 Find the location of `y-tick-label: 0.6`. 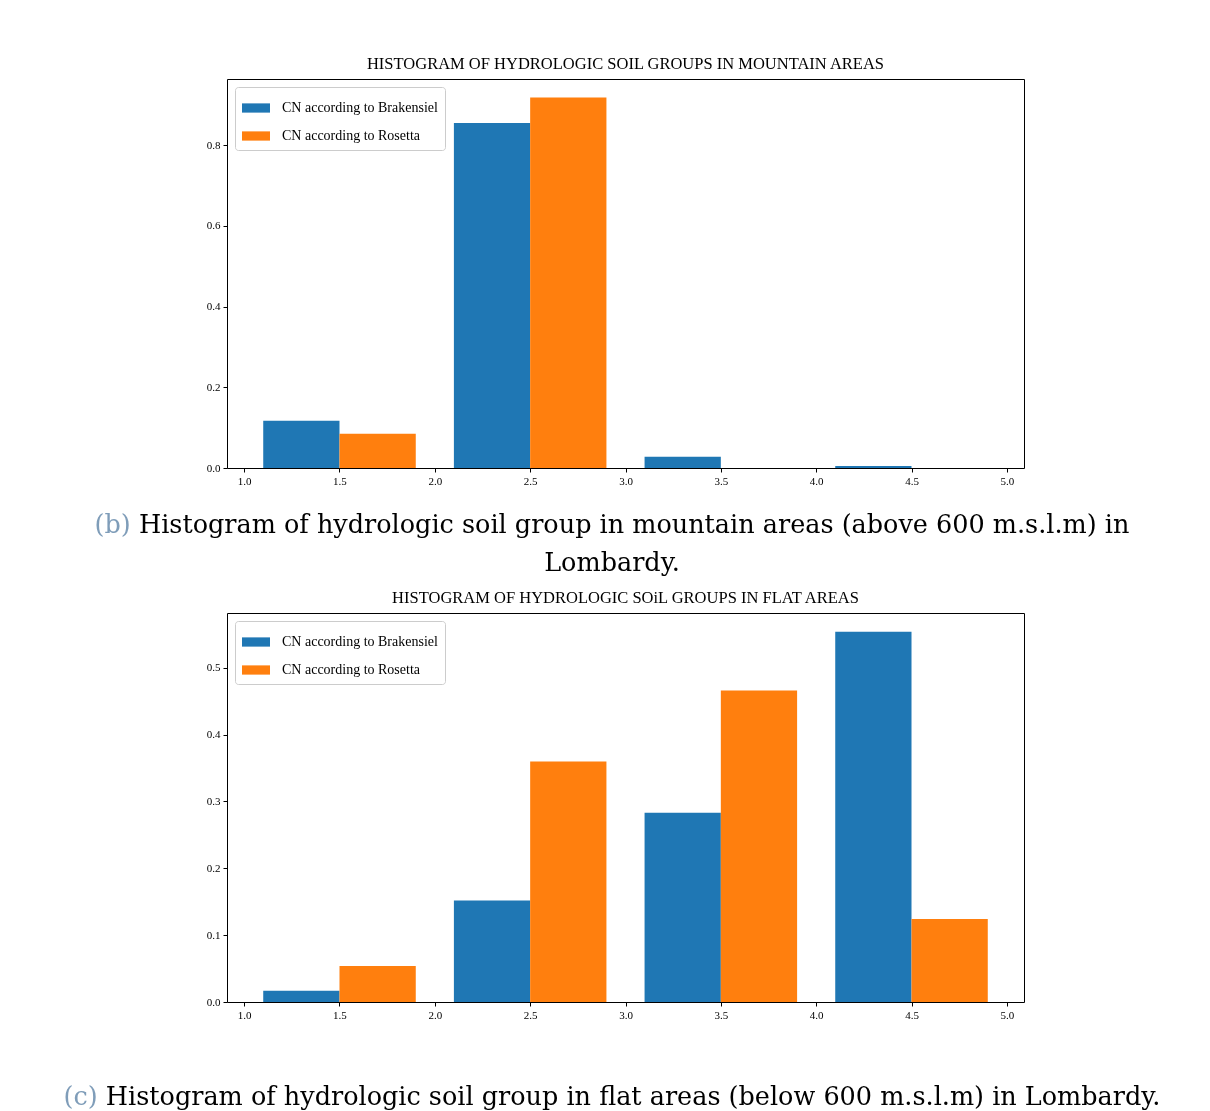

y-tick-label: 0.6 is located at coordinates (213, 225).